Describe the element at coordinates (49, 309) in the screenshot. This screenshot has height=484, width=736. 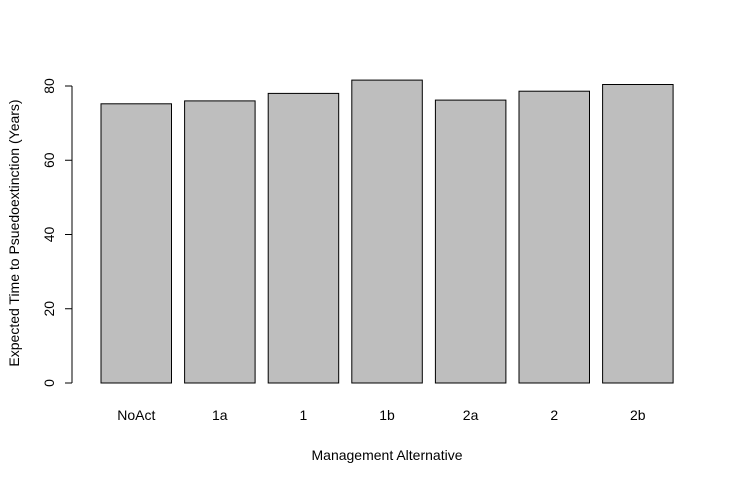
I see `y-tick-label: 20` at that location.